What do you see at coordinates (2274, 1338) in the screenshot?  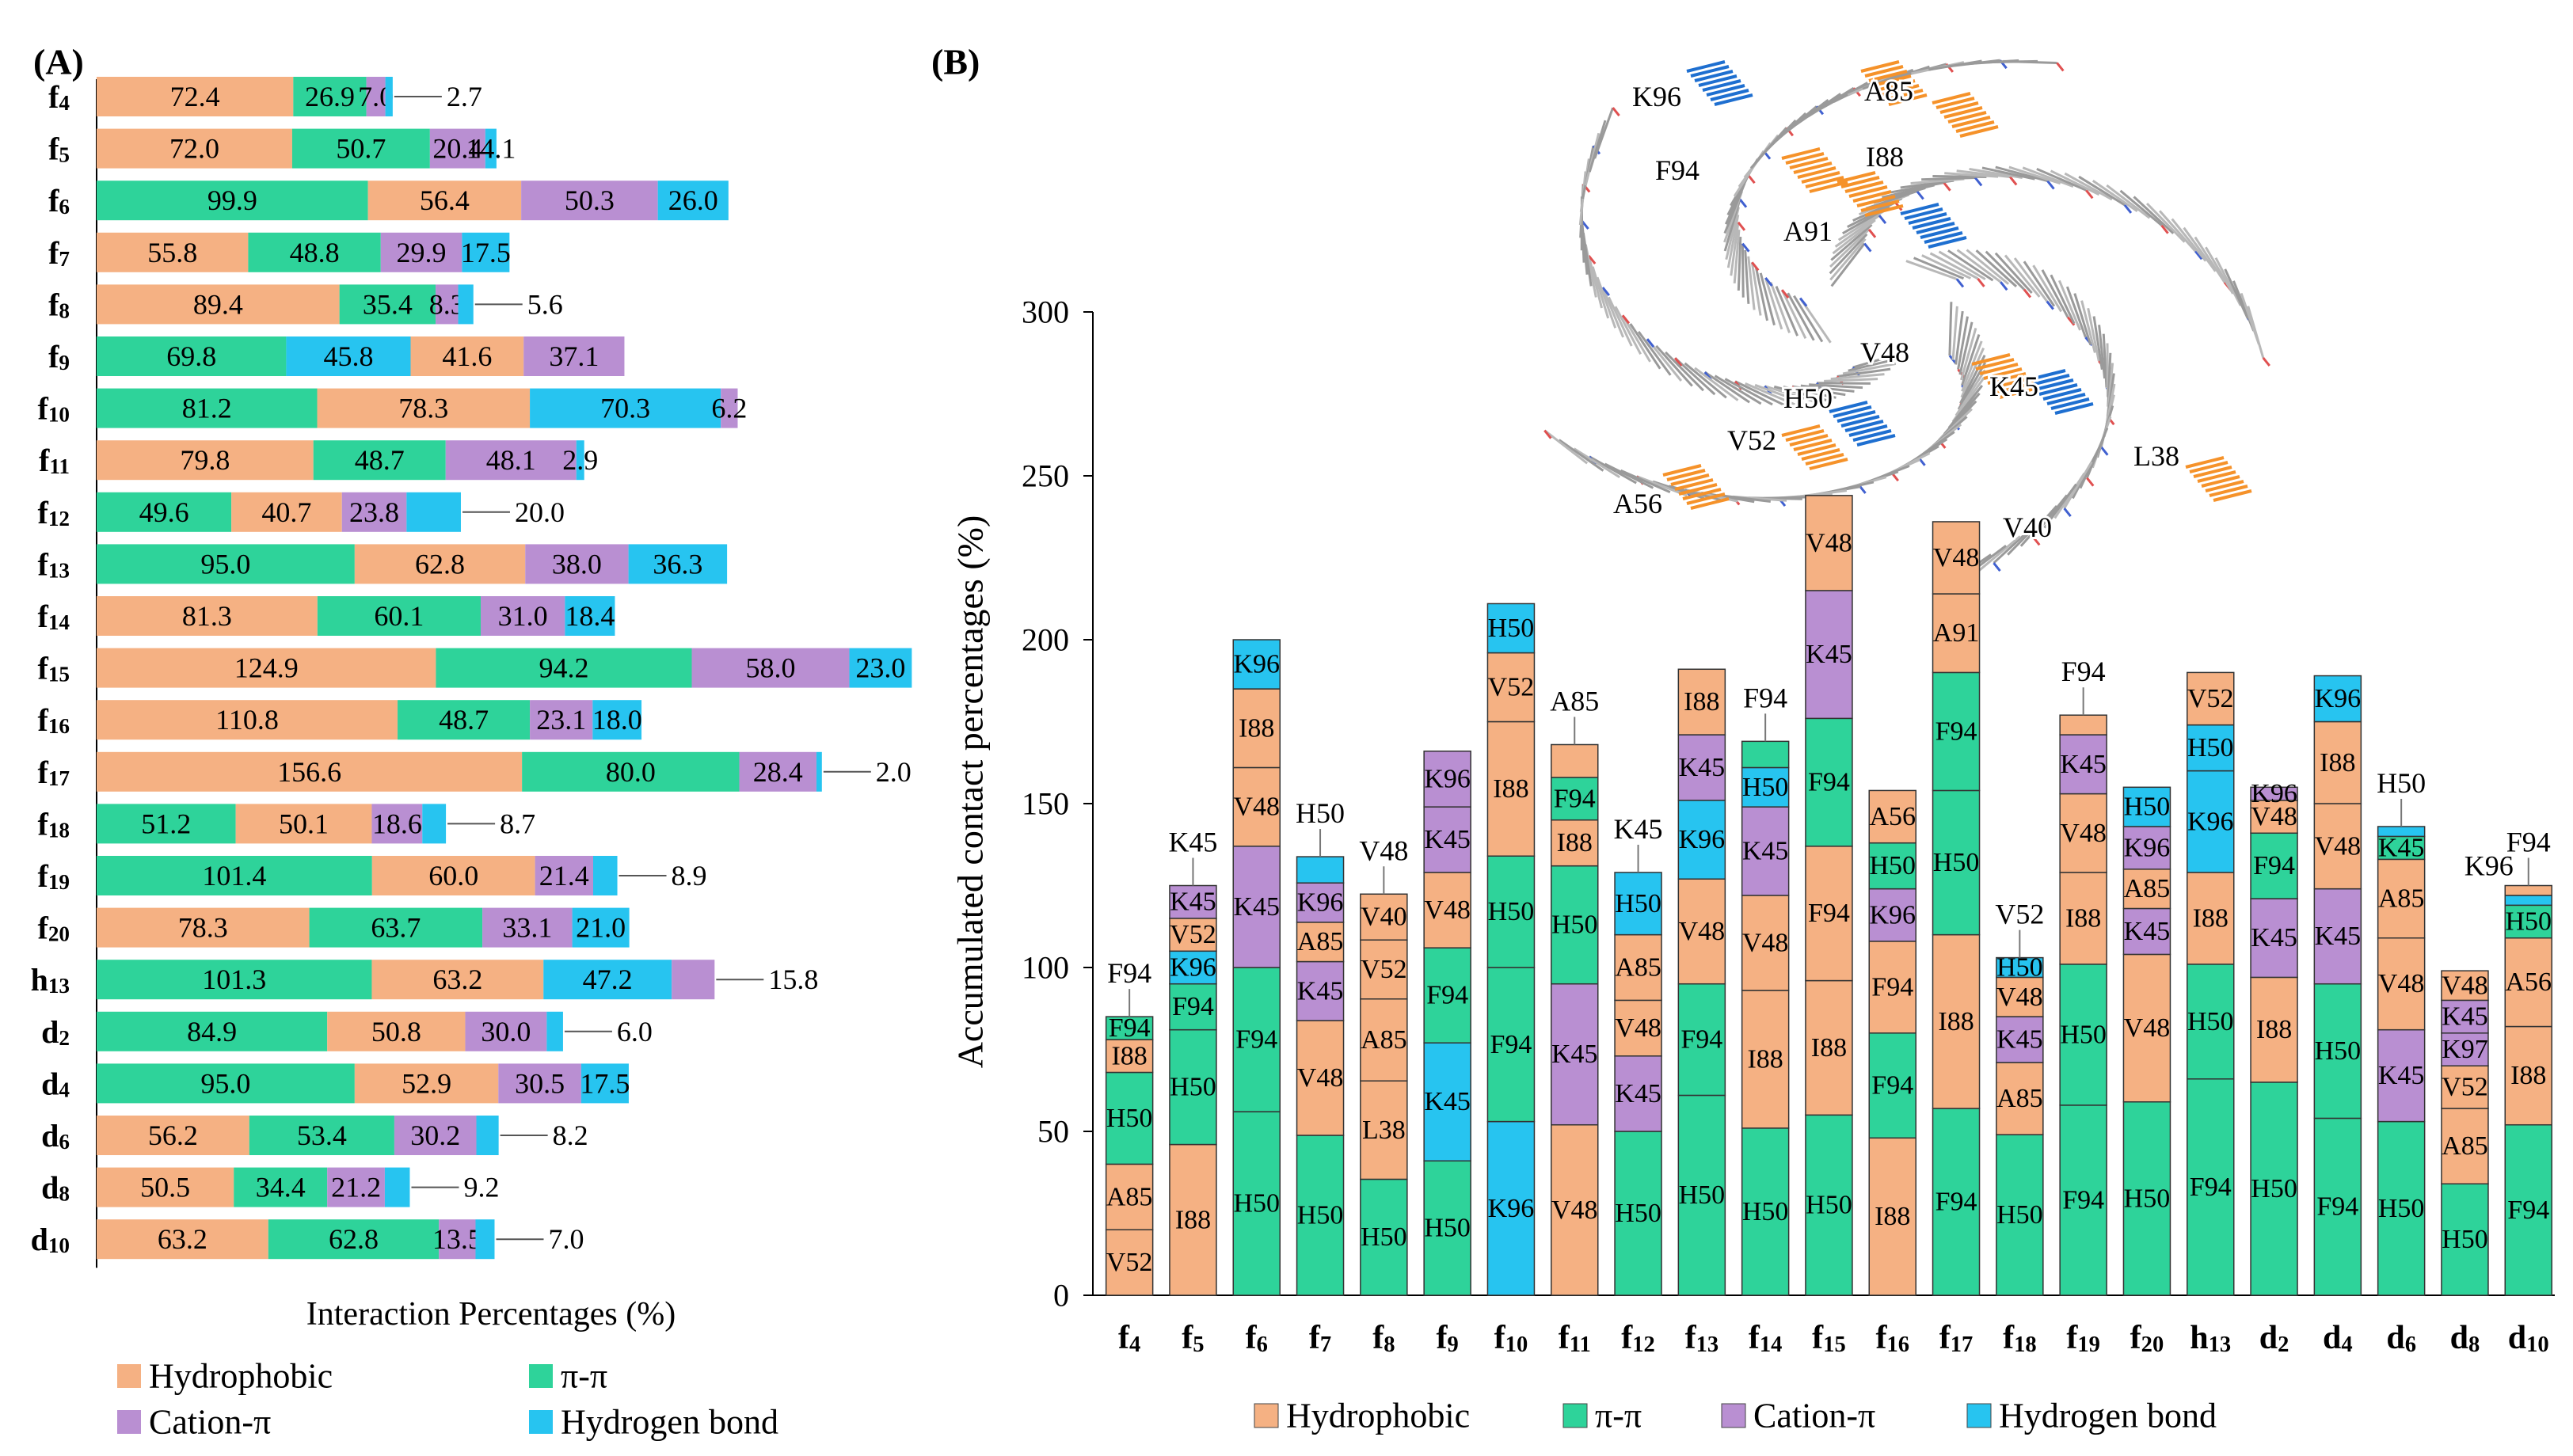 I see `panel-b-category-label: d2` at bounding box center [2274, 1338].